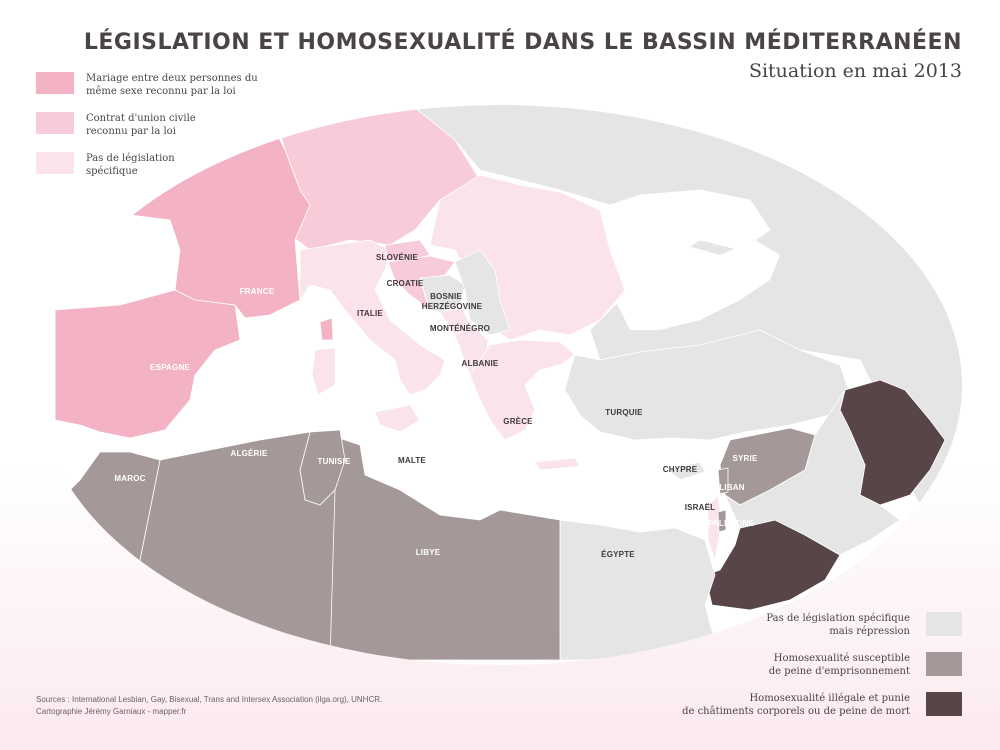 This screenshot has width=1000, height=750. What do you see at coordinates (624, 412) in the screenshot?
I see `label-turquie: TURQUIE` at bounding box center [624, 412].